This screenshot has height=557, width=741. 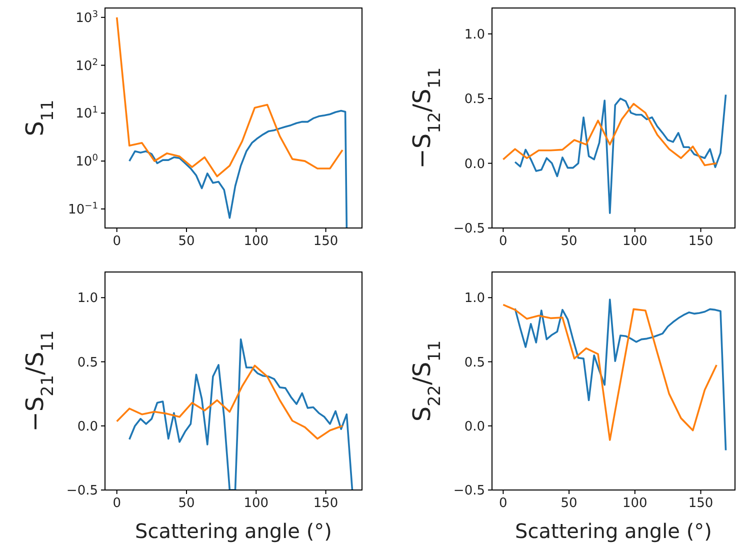 I want to click on y-tick-label: 10$^{3}$, so click(x=87, y=18).